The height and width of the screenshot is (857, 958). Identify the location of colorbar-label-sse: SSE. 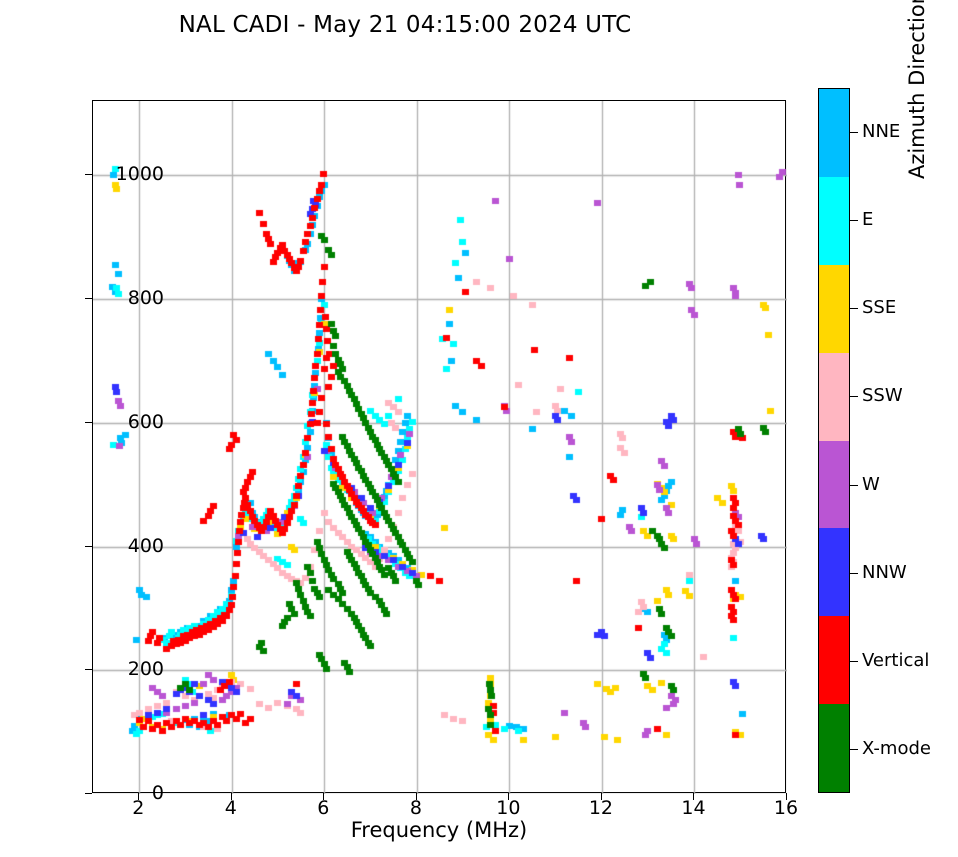
(879, 308).